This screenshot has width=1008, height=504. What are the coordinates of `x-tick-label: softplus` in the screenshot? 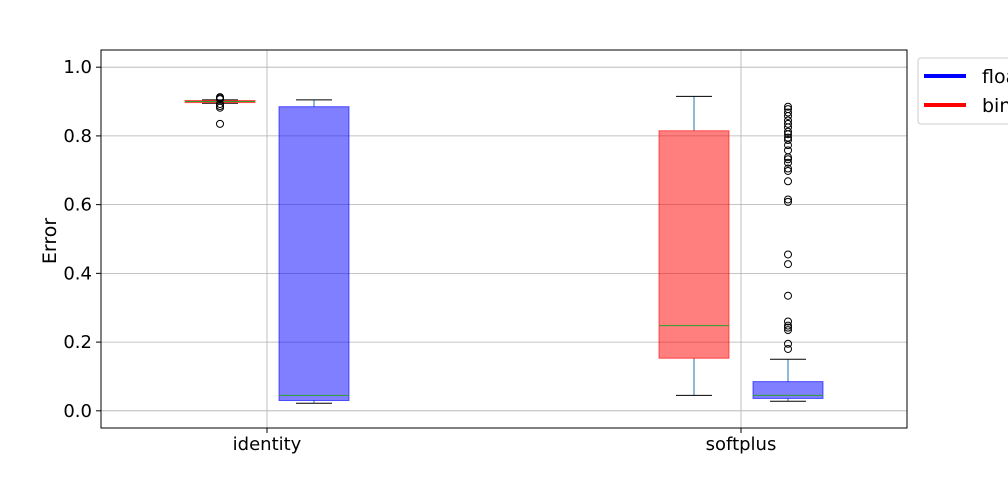 It's located at (741, 444).